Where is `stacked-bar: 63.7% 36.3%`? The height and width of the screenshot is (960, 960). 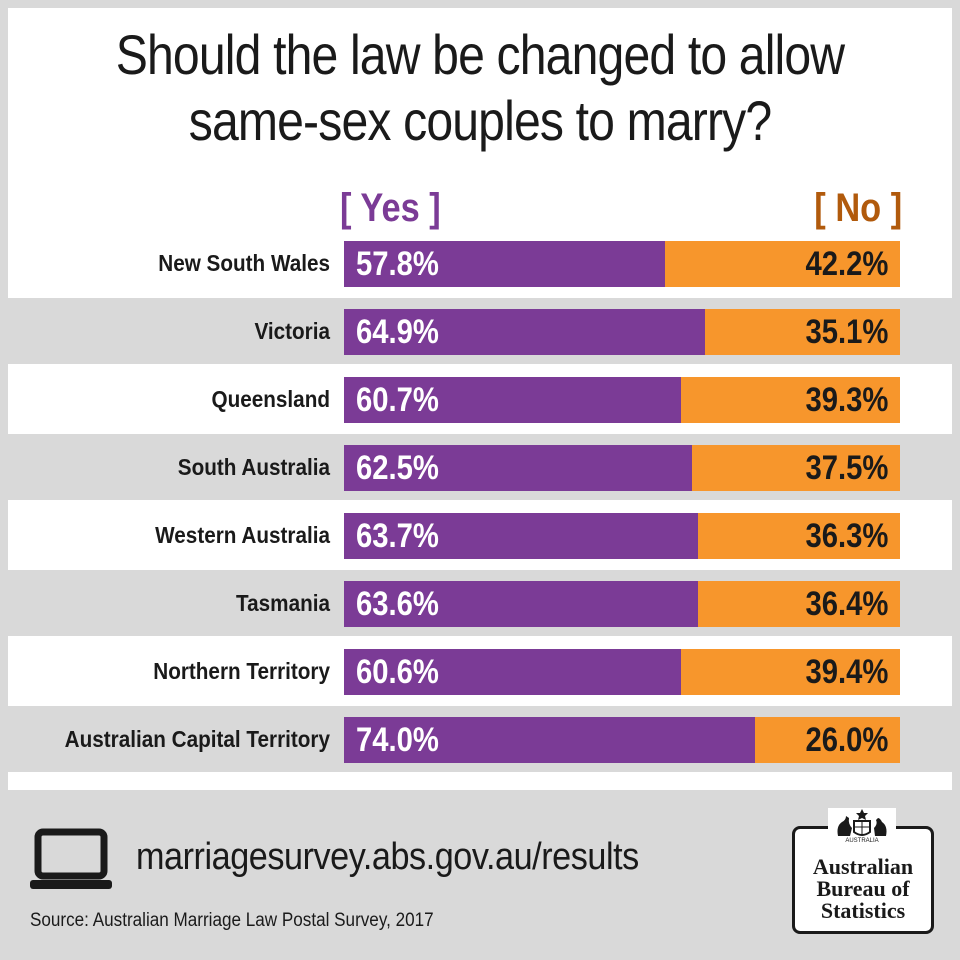 stacked-bar: 63.7% 36.3% is located at coordinates (622, 536).